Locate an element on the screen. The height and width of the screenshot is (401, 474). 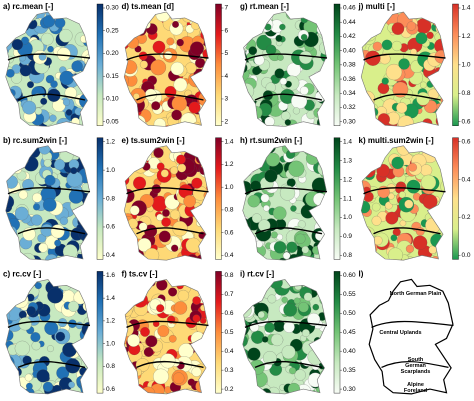
colorbar-label: 0.35 is located at coordinates (349, 370).